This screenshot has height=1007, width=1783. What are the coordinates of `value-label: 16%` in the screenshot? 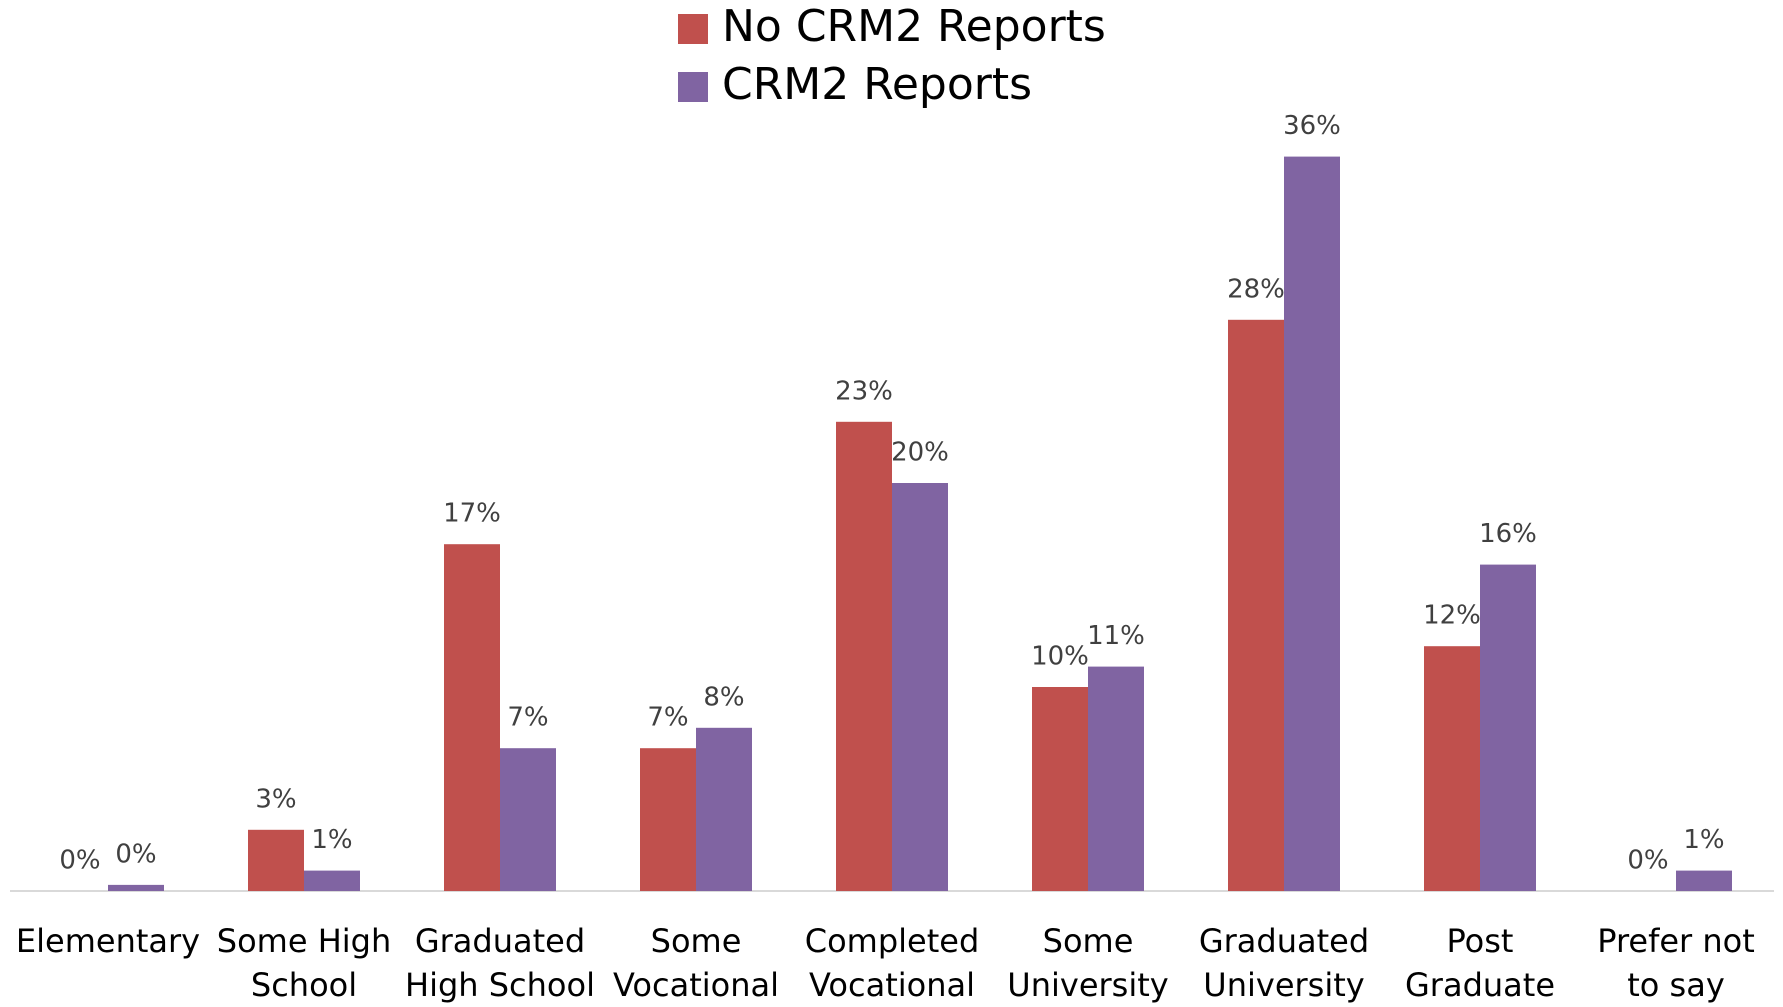 It's located at (1508, 534).